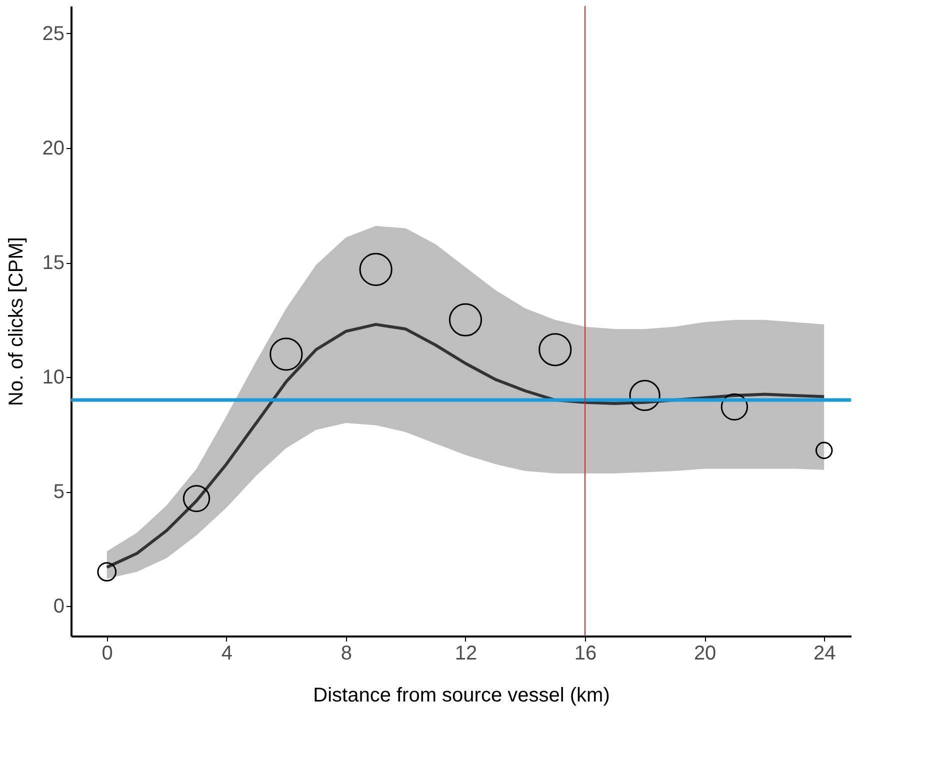 This screenshot has width=947, height=776. Describe the element at coordinates (346, 653) in the screenshot. I see `x-tick-label: 8` at that location.